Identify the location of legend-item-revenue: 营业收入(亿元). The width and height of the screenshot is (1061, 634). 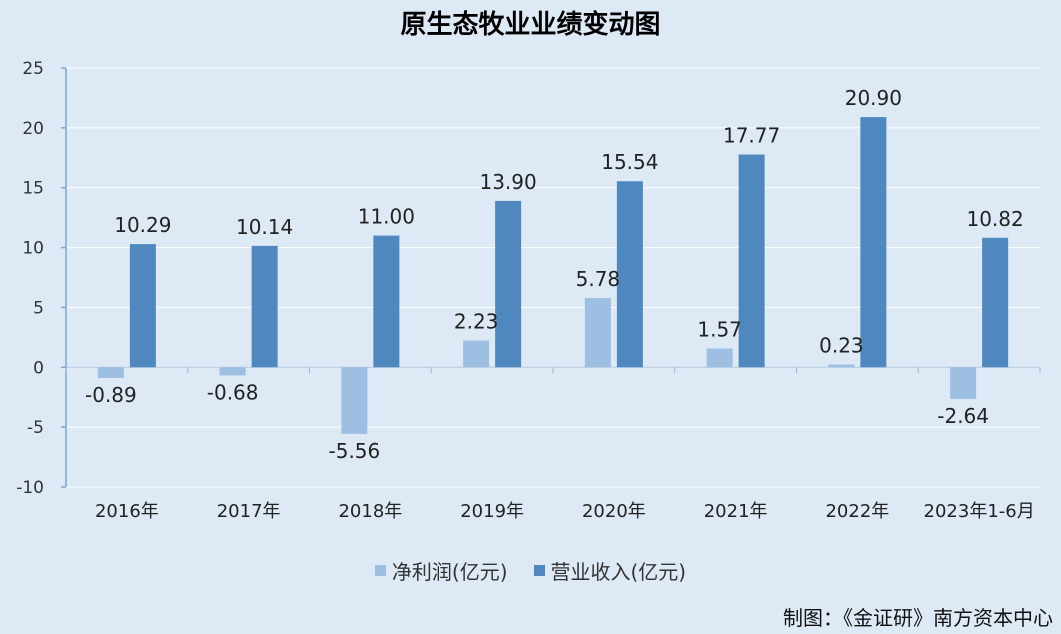
(610, 570).